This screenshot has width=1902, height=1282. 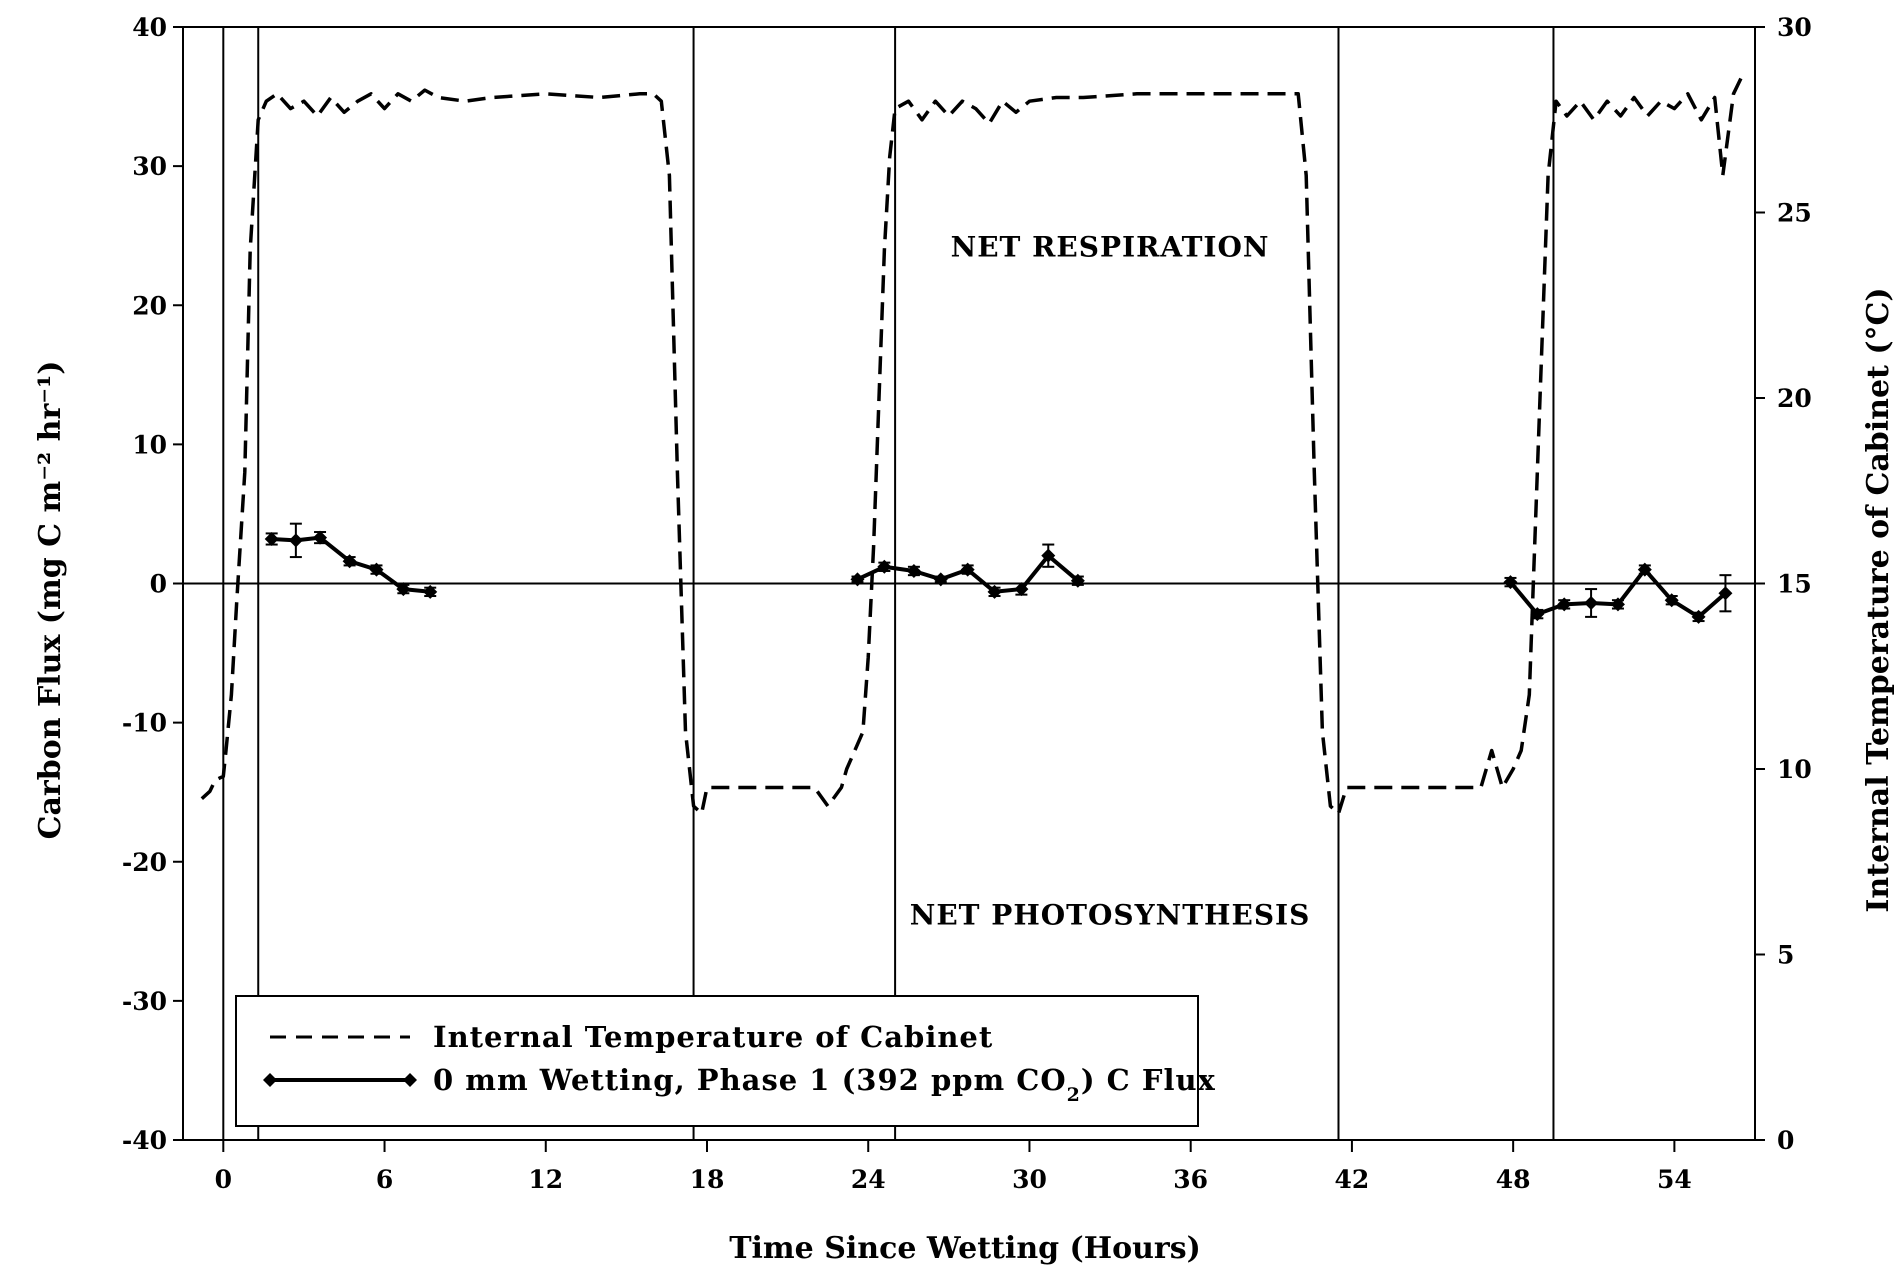 I want to click on y2-tick-label-6: 30, so click(x=1794, y=27).